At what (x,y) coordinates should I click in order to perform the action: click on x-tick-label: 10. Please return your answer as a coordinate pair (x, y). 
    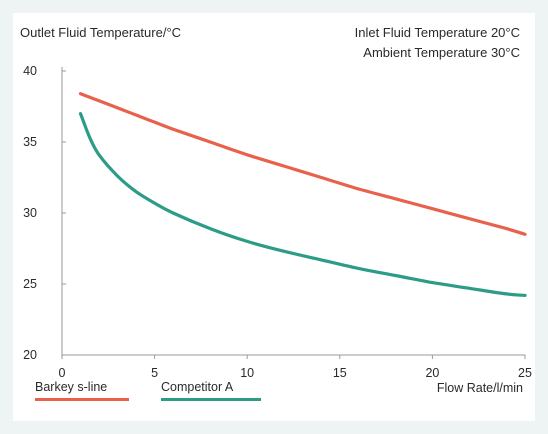
    Looking at the image, I should click on (247, 373).